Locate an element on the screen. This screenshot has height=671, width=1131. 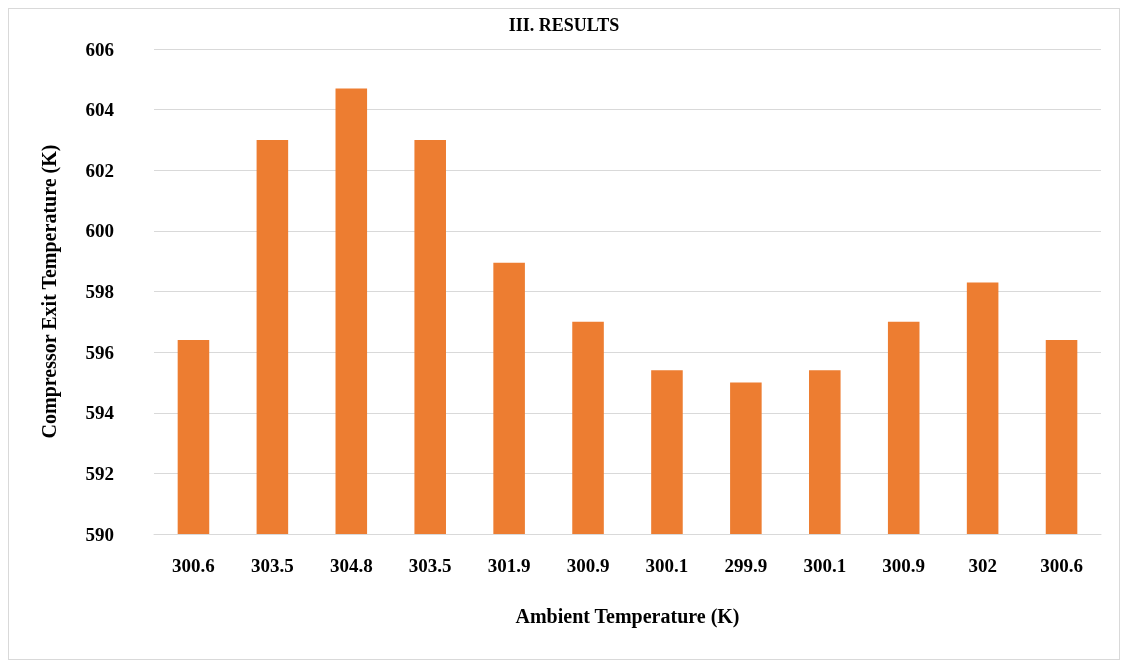
y-tick-label: 598 is located at coordinates (99, 291).